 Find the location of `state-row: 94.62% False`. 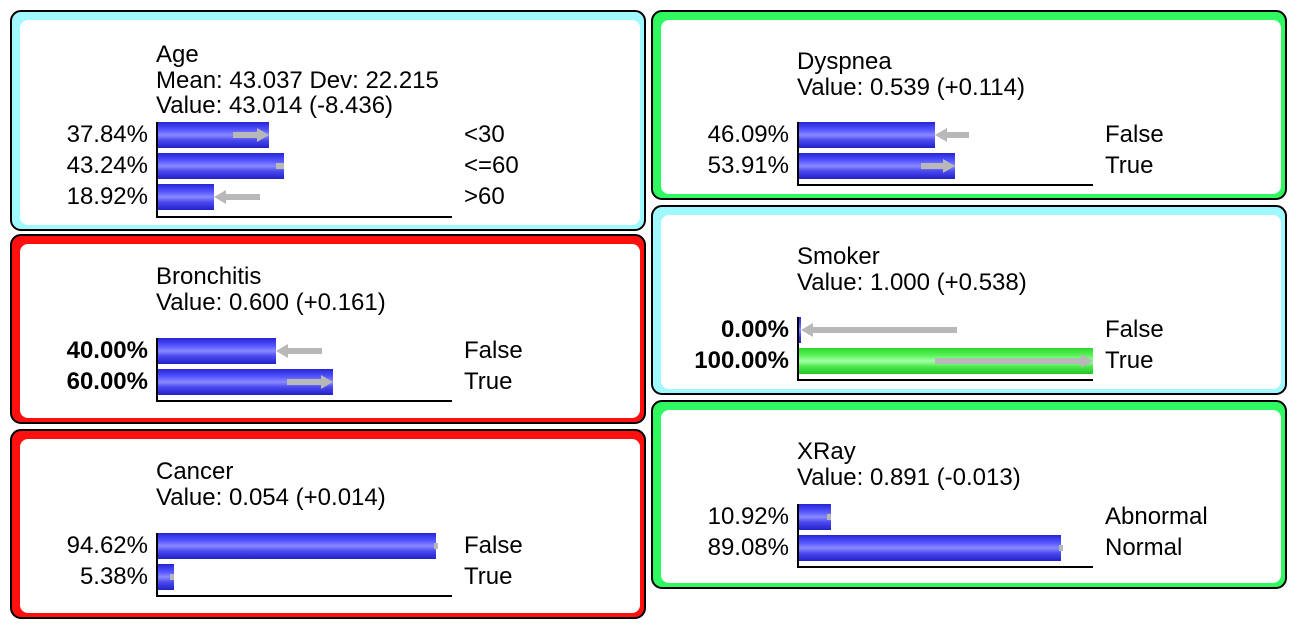

state-row: 94.62% False is located at coordinates (330, 546).